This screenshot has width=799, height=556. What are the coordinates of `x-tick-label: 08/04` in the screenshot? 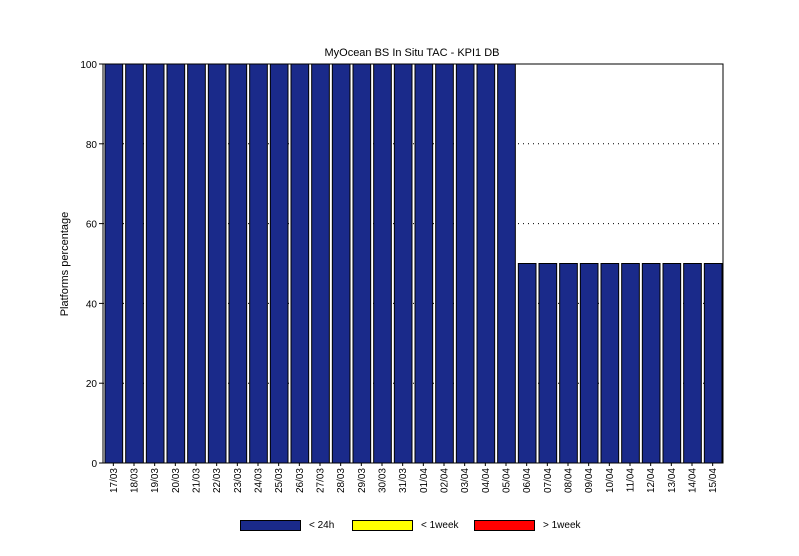 It's located at (569, 480).